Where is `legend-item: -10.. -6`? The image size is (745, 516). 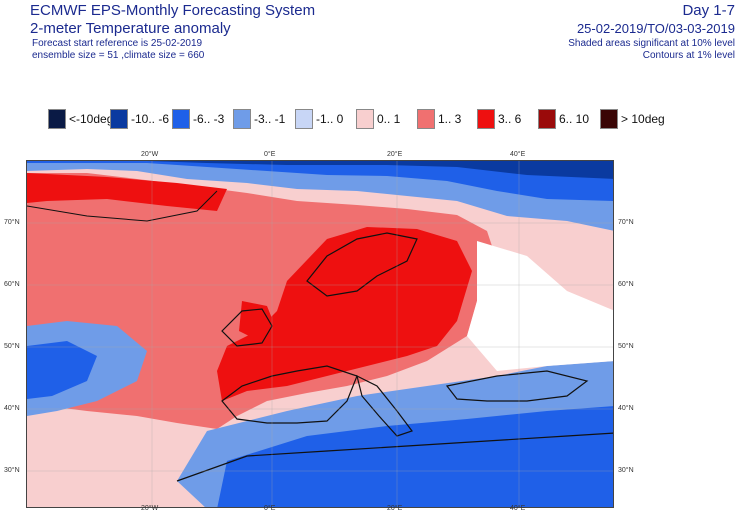
legend-item: -10.. -6 is located at coordinates (139, 119).